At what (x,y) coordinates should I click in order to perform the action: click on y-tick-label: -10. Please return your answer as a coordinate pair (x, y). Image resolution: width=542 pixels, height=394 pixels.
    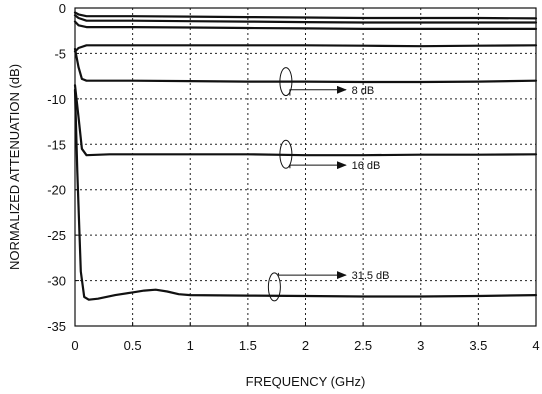
    Looking at the image, I should click on (56, 99).